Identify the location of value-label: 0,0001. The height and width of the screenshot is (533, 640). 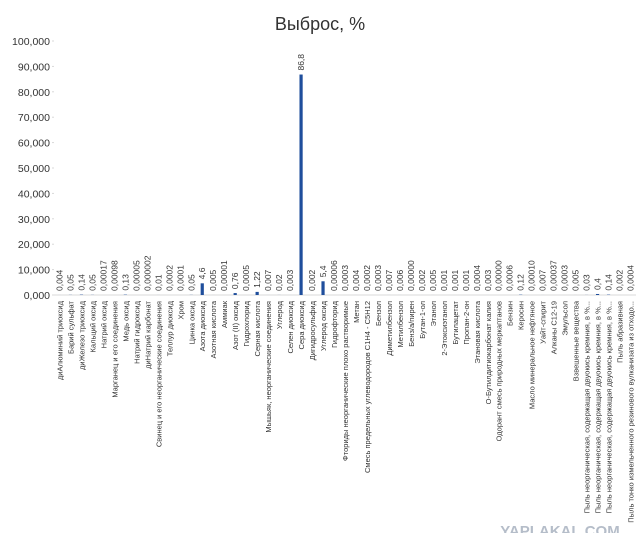
(180, 278).